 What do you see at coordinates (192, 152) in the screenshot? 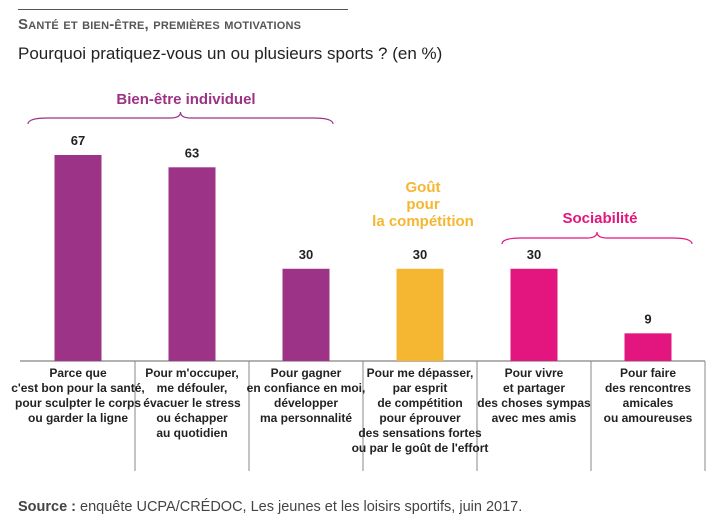
I see `bar-value-label: 63` at bounding box center [192, 152].